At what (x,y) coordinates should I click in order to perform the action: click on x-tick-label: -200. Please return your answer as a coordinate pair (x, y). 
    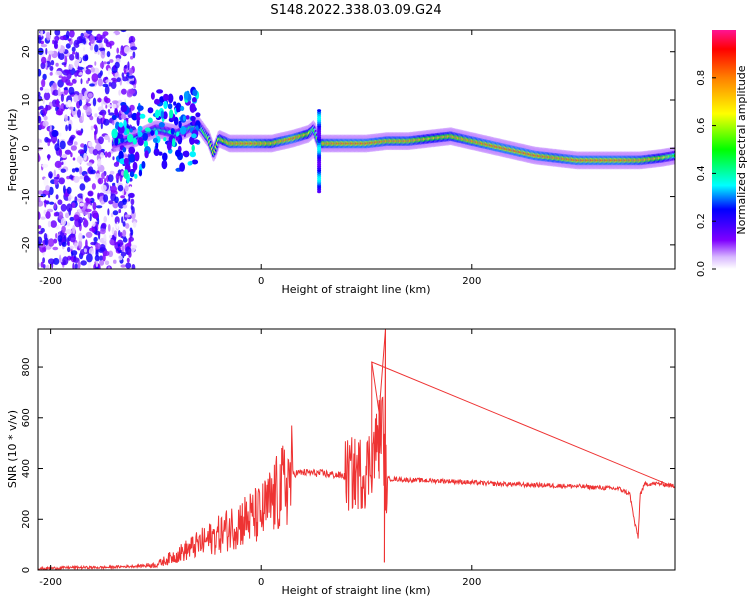
    Looking at the image, I should click on (50, 582).